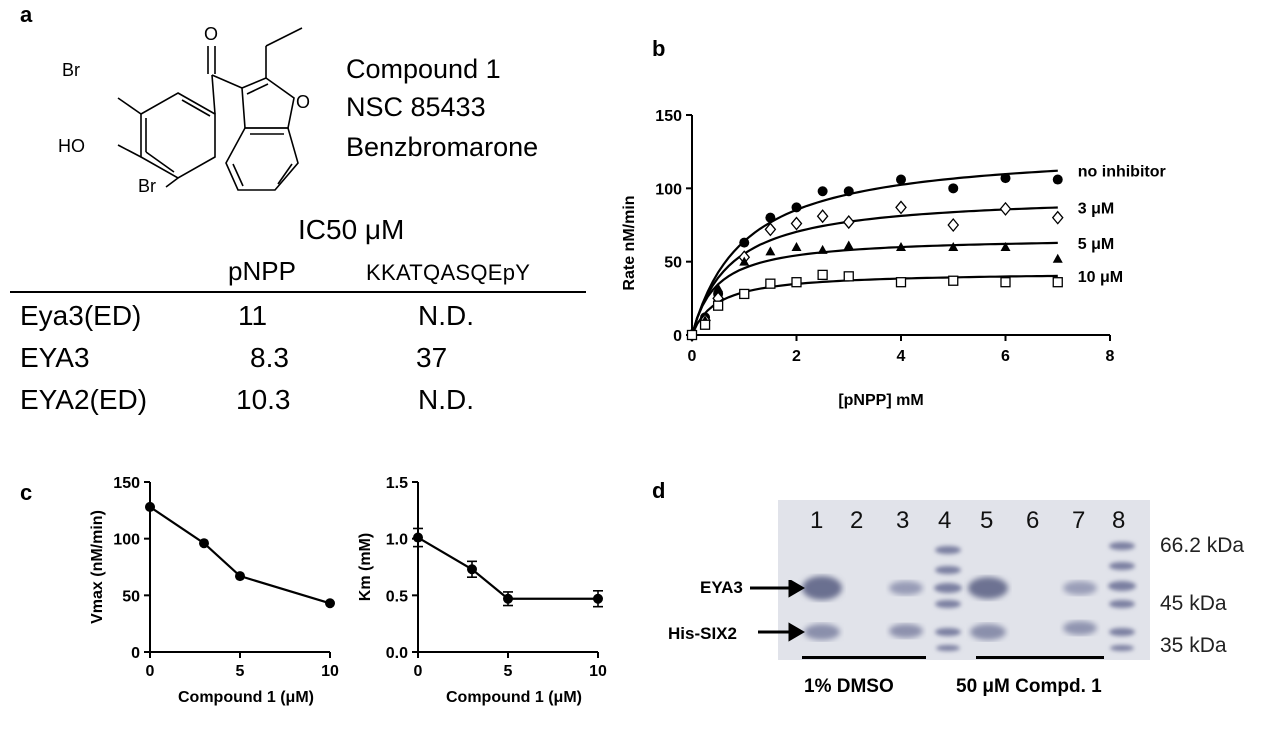  What do you see at coordinates (987, 520) in the screenshot?
I see `gel-lane-number: 5` at bounding box center [987, 520].